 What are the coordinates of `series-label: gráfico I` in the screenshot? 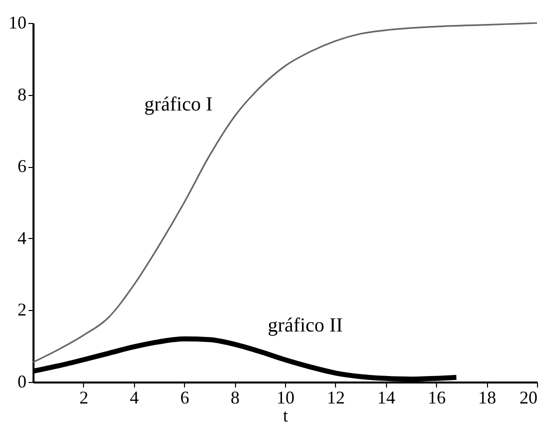 It's located at (178, 104).